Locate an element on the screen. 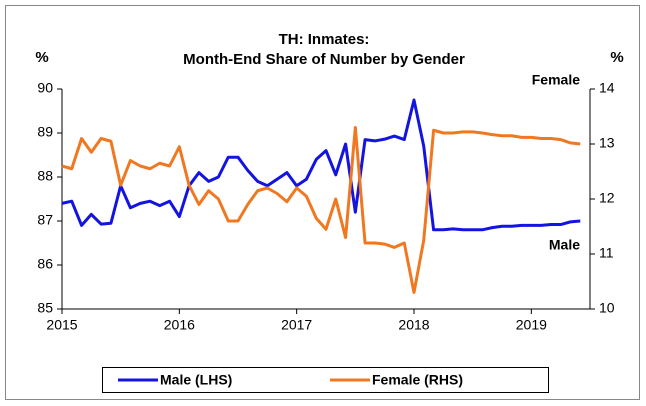  y2-tick-label: 14 is located at coordinates (607, 88).